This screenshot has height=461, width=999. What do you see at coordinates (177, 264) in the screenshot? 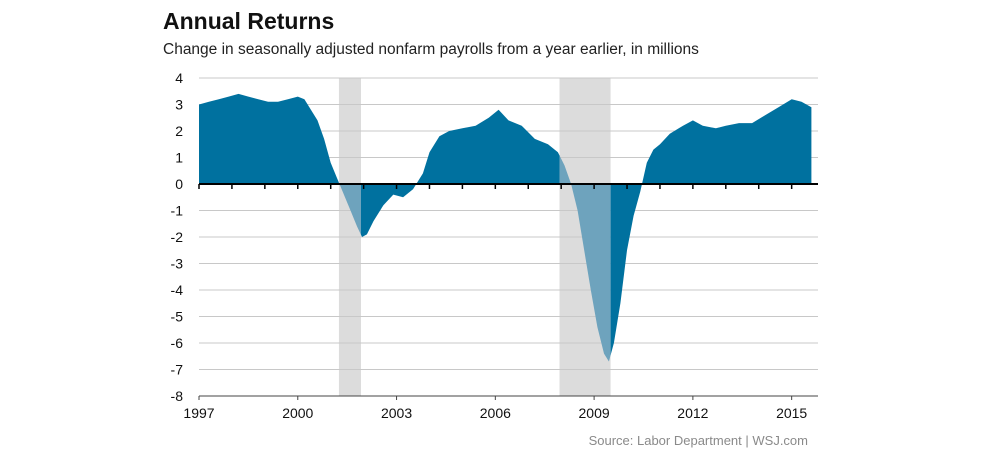
I see `y-tick-label--3: -3` at bounding box center [177, 264].